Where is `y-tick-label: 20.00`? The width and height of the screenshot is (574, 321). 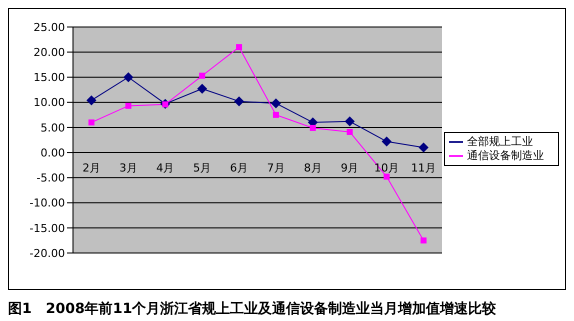 y-tick-label: 20.00 is located at coordinates (49, 53).